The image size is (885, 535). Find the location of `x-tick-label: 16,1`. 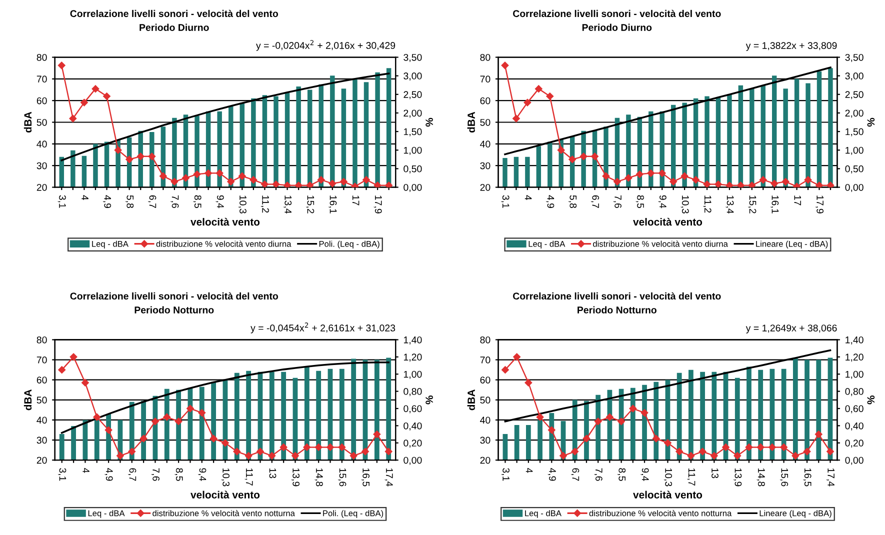

x-tick-label: 16,1 is located at coordinates (774, 205).